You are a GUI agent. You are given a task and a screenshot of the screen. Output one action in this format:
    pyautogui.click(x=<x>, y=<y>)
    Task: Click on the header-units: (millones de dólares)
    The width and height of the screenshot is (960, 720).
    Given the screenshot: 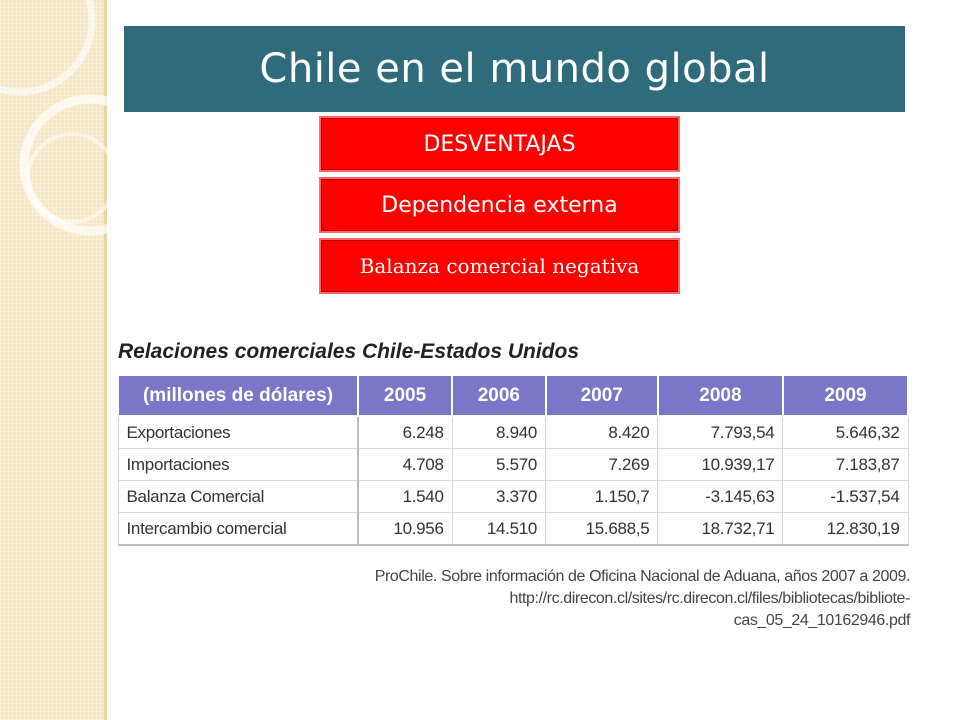 What is the action you would take?
    pyautogui.click(x=238, y=395)
    